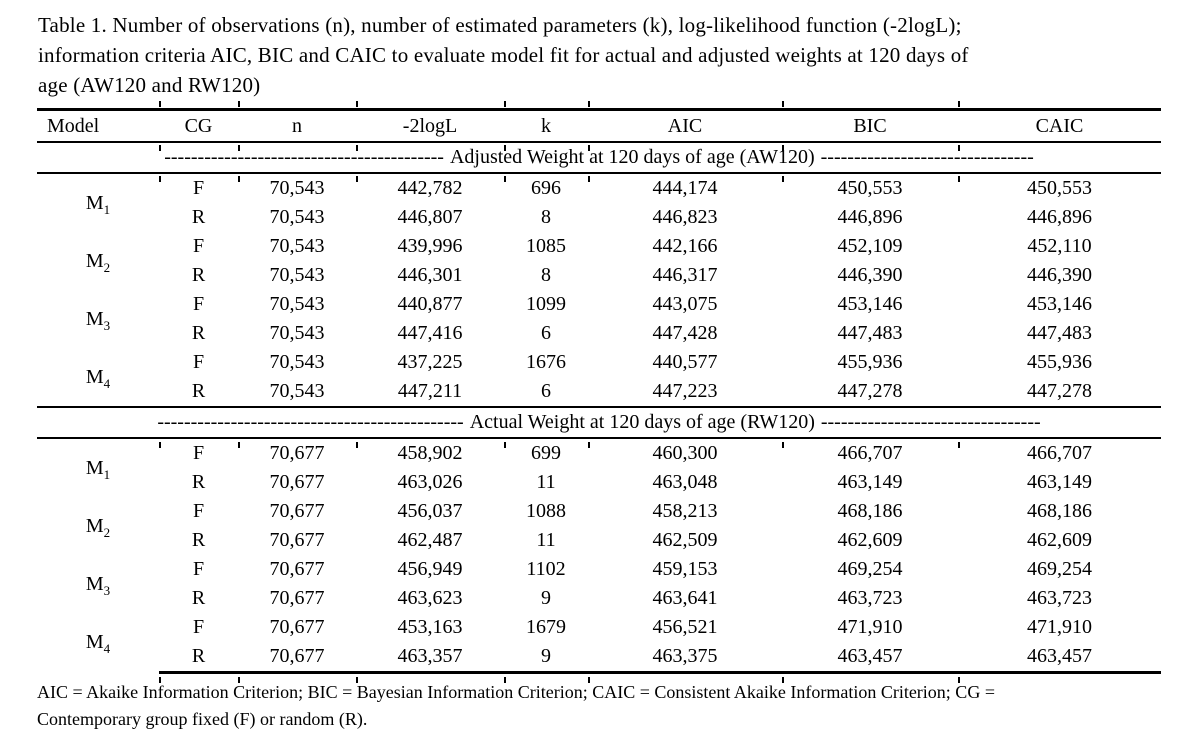  What do you see at coordinates (430, 482) in the screenshot?
I see `cell-2logl: 463,026` at bounding box center [430, 482].